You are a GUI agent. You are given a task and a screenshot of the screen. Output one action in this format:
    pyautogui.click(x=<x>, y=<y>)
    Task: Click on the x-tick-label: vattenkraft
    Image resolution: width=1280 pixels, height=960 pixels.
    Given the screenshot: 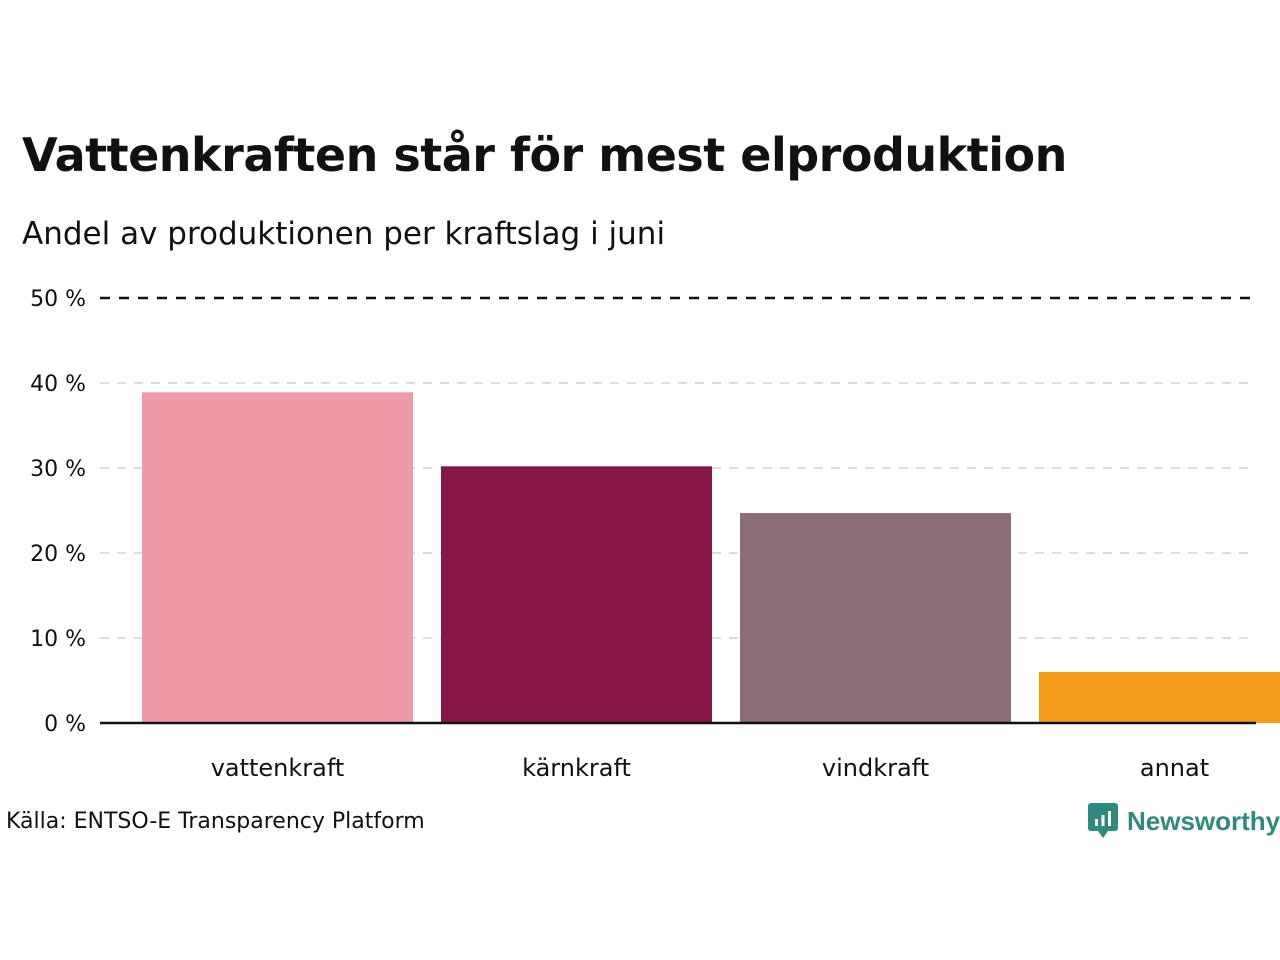 What is the action you would take?
    pyautogui.click(x=278, y=768)
    